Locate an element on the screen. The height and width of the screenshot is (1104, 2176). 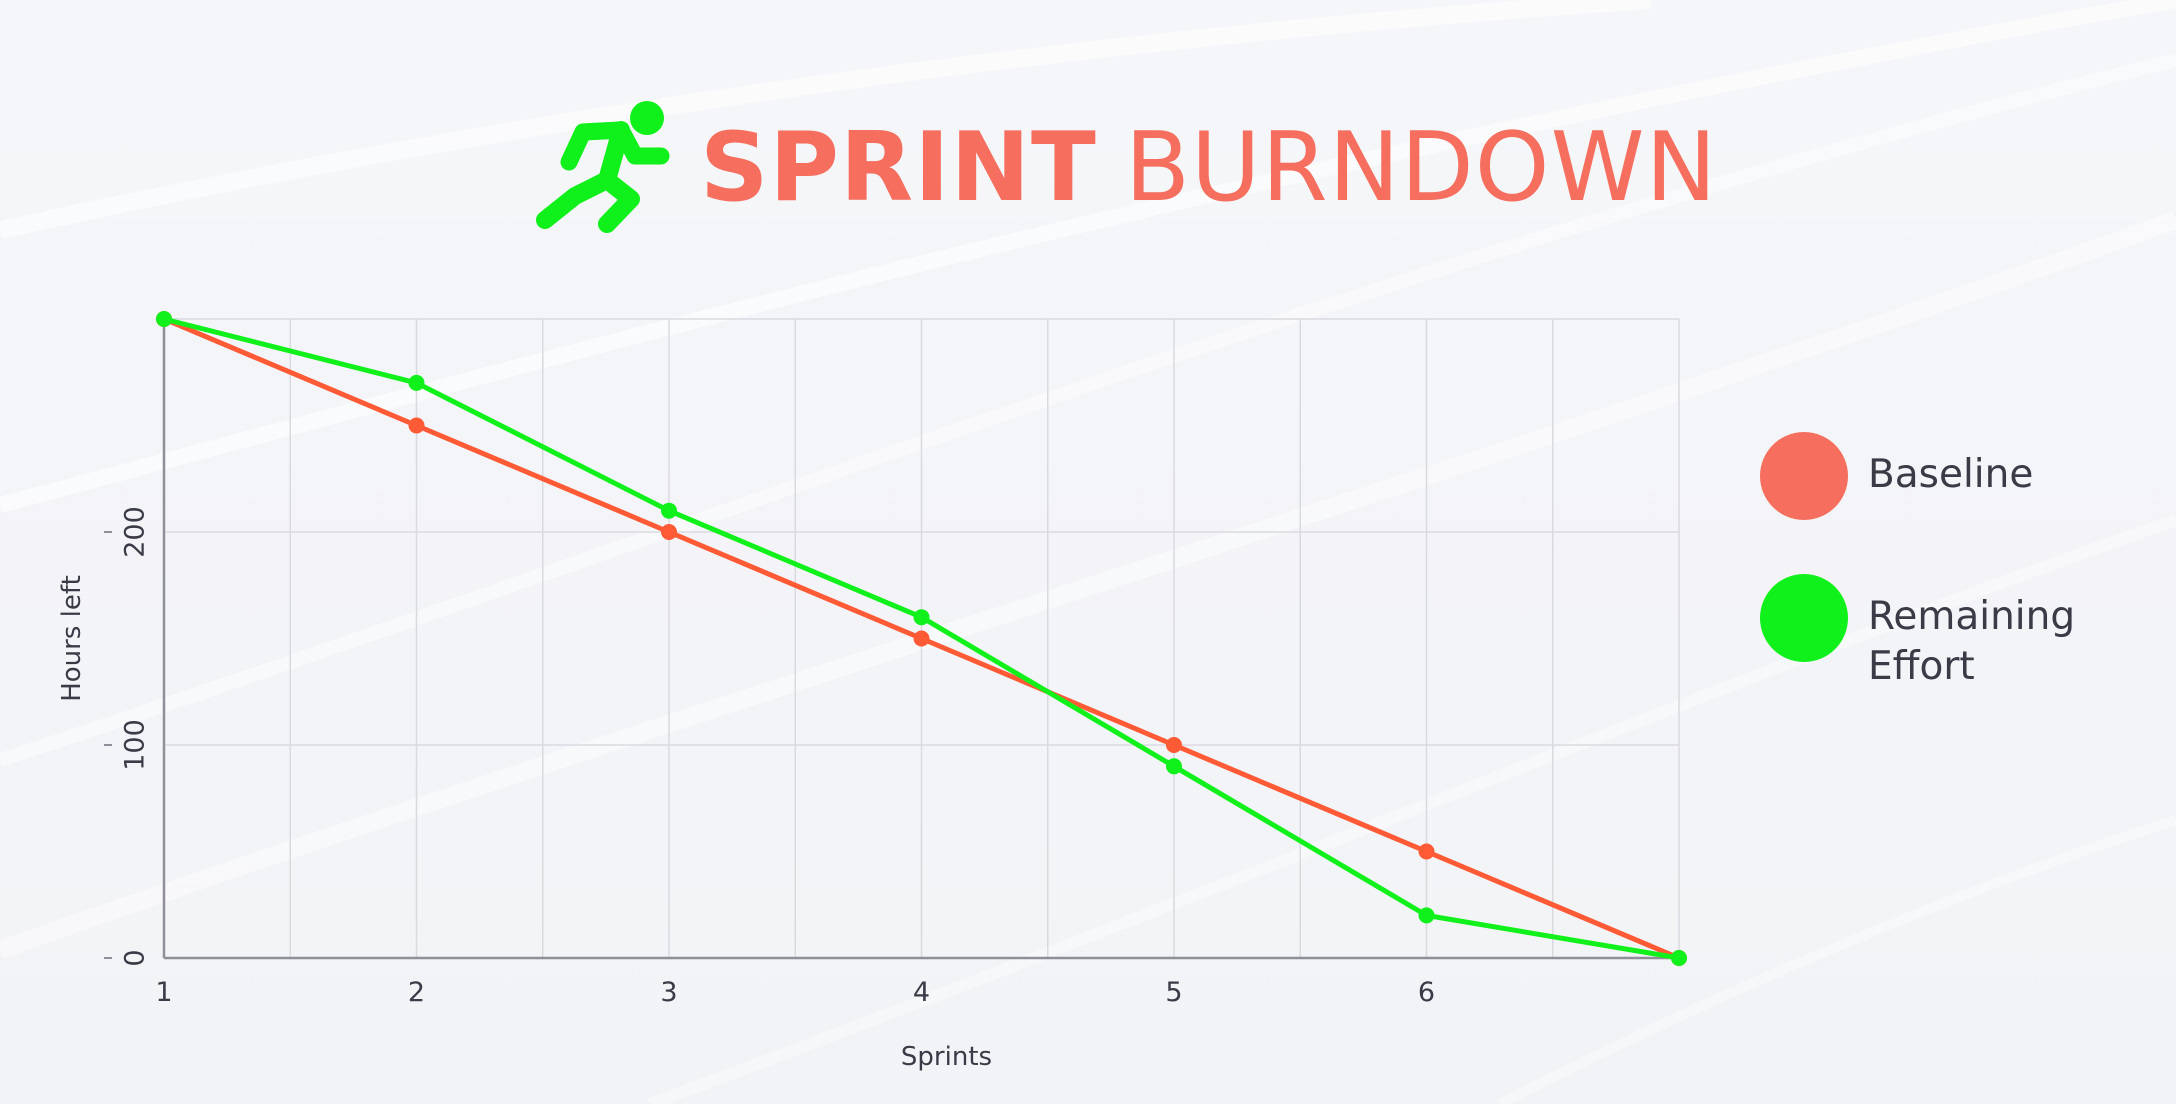
y-tick-label: 0 is located at coordinates (135, 957).